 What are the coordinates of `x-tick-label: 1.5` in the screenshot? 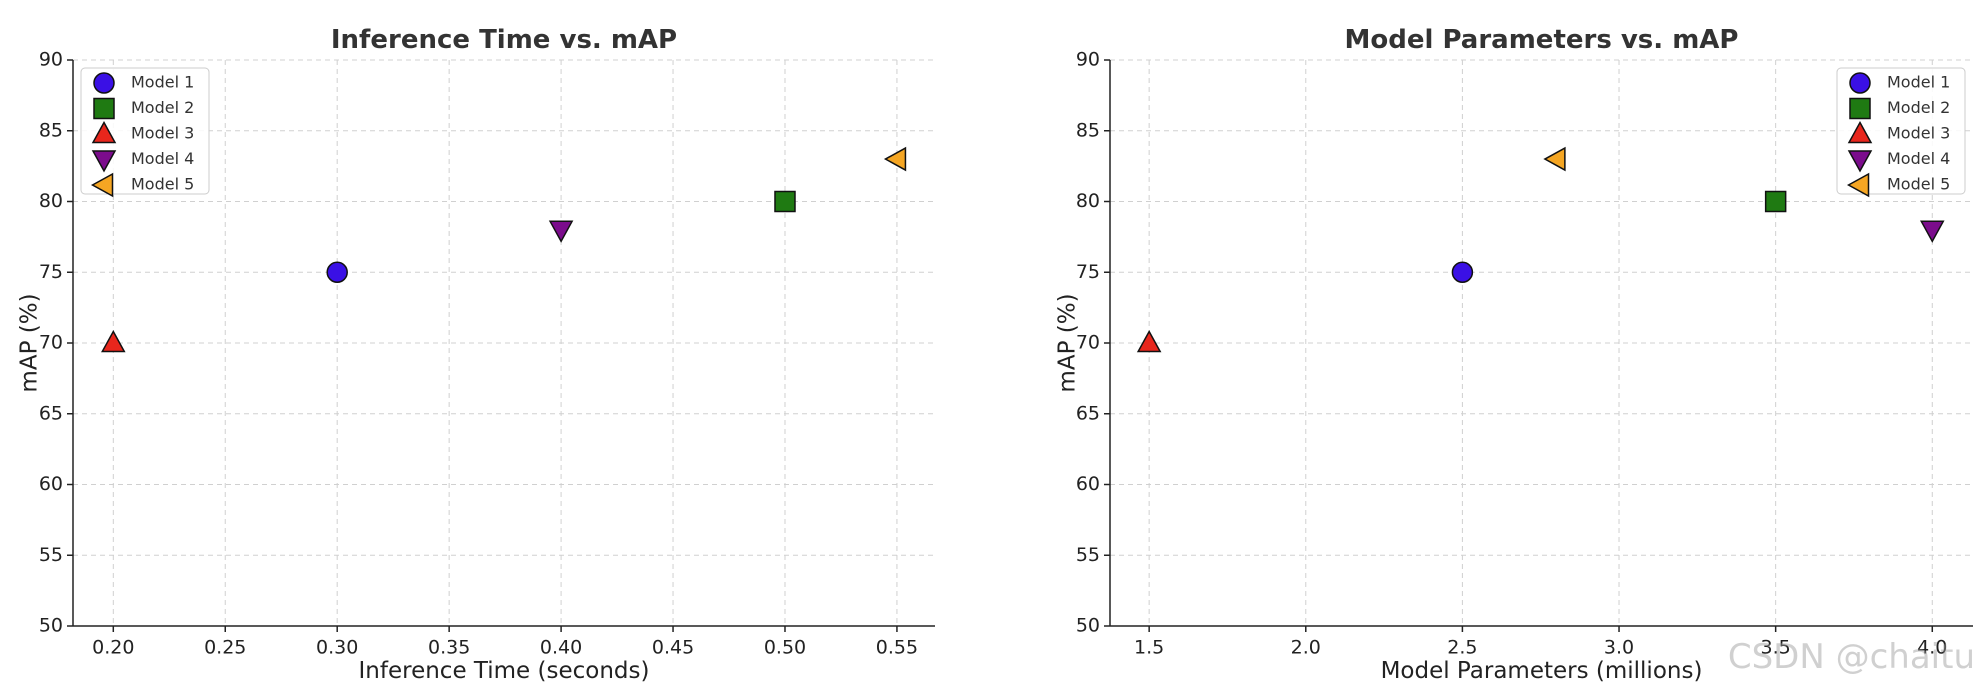 It's located at (1149, 648).